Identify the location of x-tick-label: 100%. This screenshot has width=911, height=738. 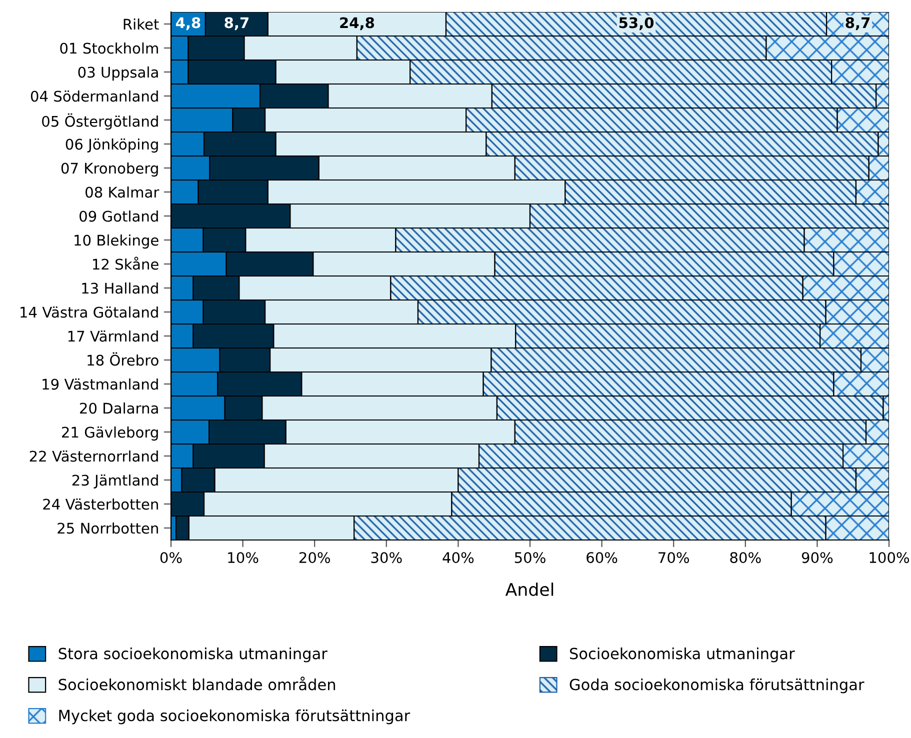
(890, 558).